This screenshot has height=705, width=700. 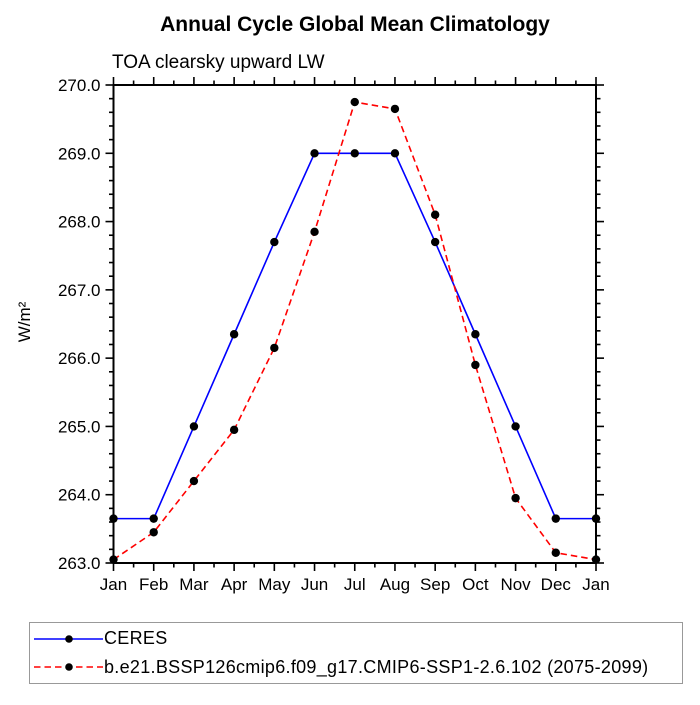 I want to click on x-tick-label: Aug, so click(x=395, y=584).